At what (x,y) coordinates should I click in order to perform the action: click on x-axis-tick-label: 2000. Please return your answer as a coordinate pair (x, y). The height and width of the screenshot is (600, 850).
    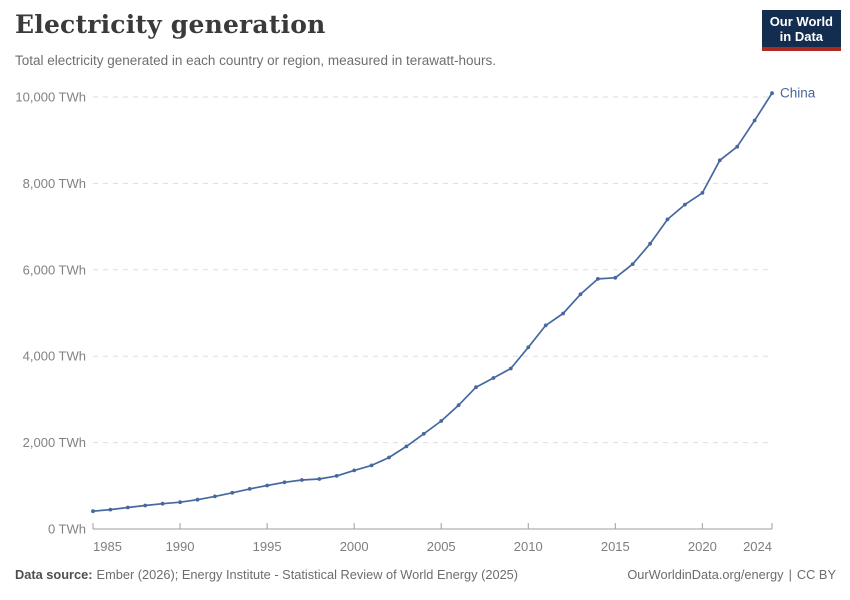
    Looking at the image, I should click on (354, 546).